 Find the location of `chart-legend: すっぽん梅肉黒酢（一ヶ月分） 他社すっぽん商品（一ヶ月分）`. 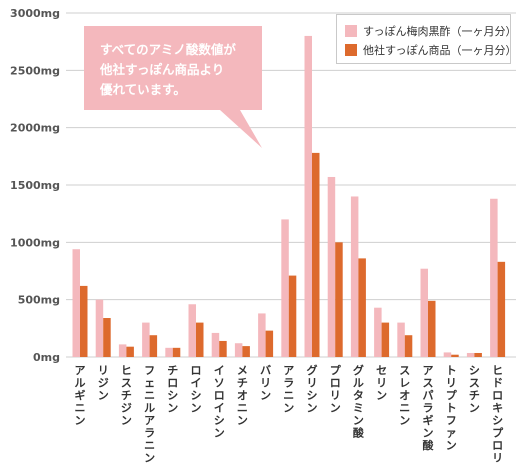

chart-legend: すっぽん梅肉黒酢（一ヶ月分） 他社すっぽん商品（一ヶ月分） is located at coordinates (426, 39).